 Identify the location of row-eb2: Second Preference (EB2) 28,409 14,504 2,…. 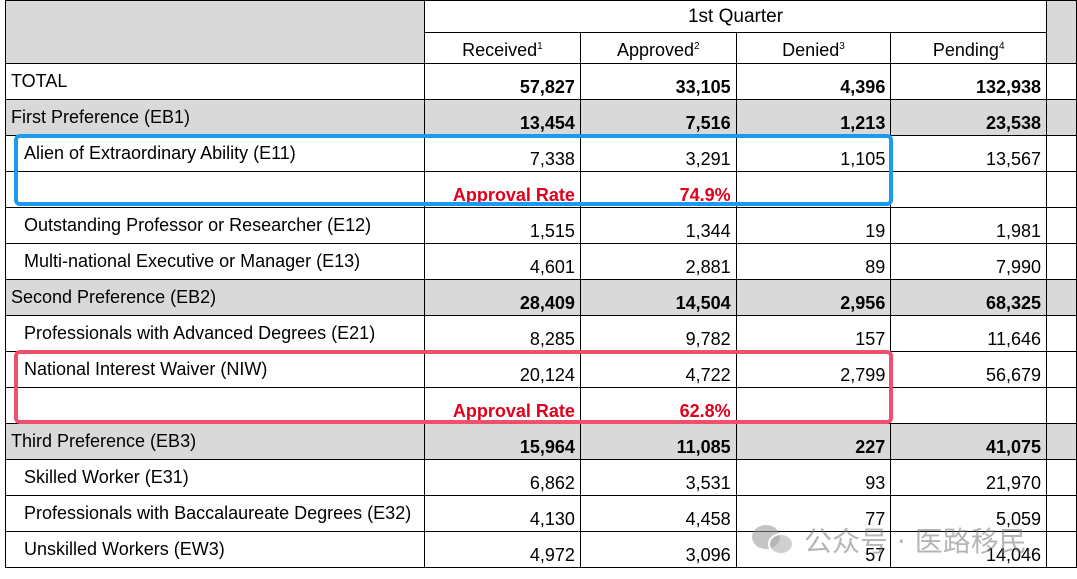
(541, 297).